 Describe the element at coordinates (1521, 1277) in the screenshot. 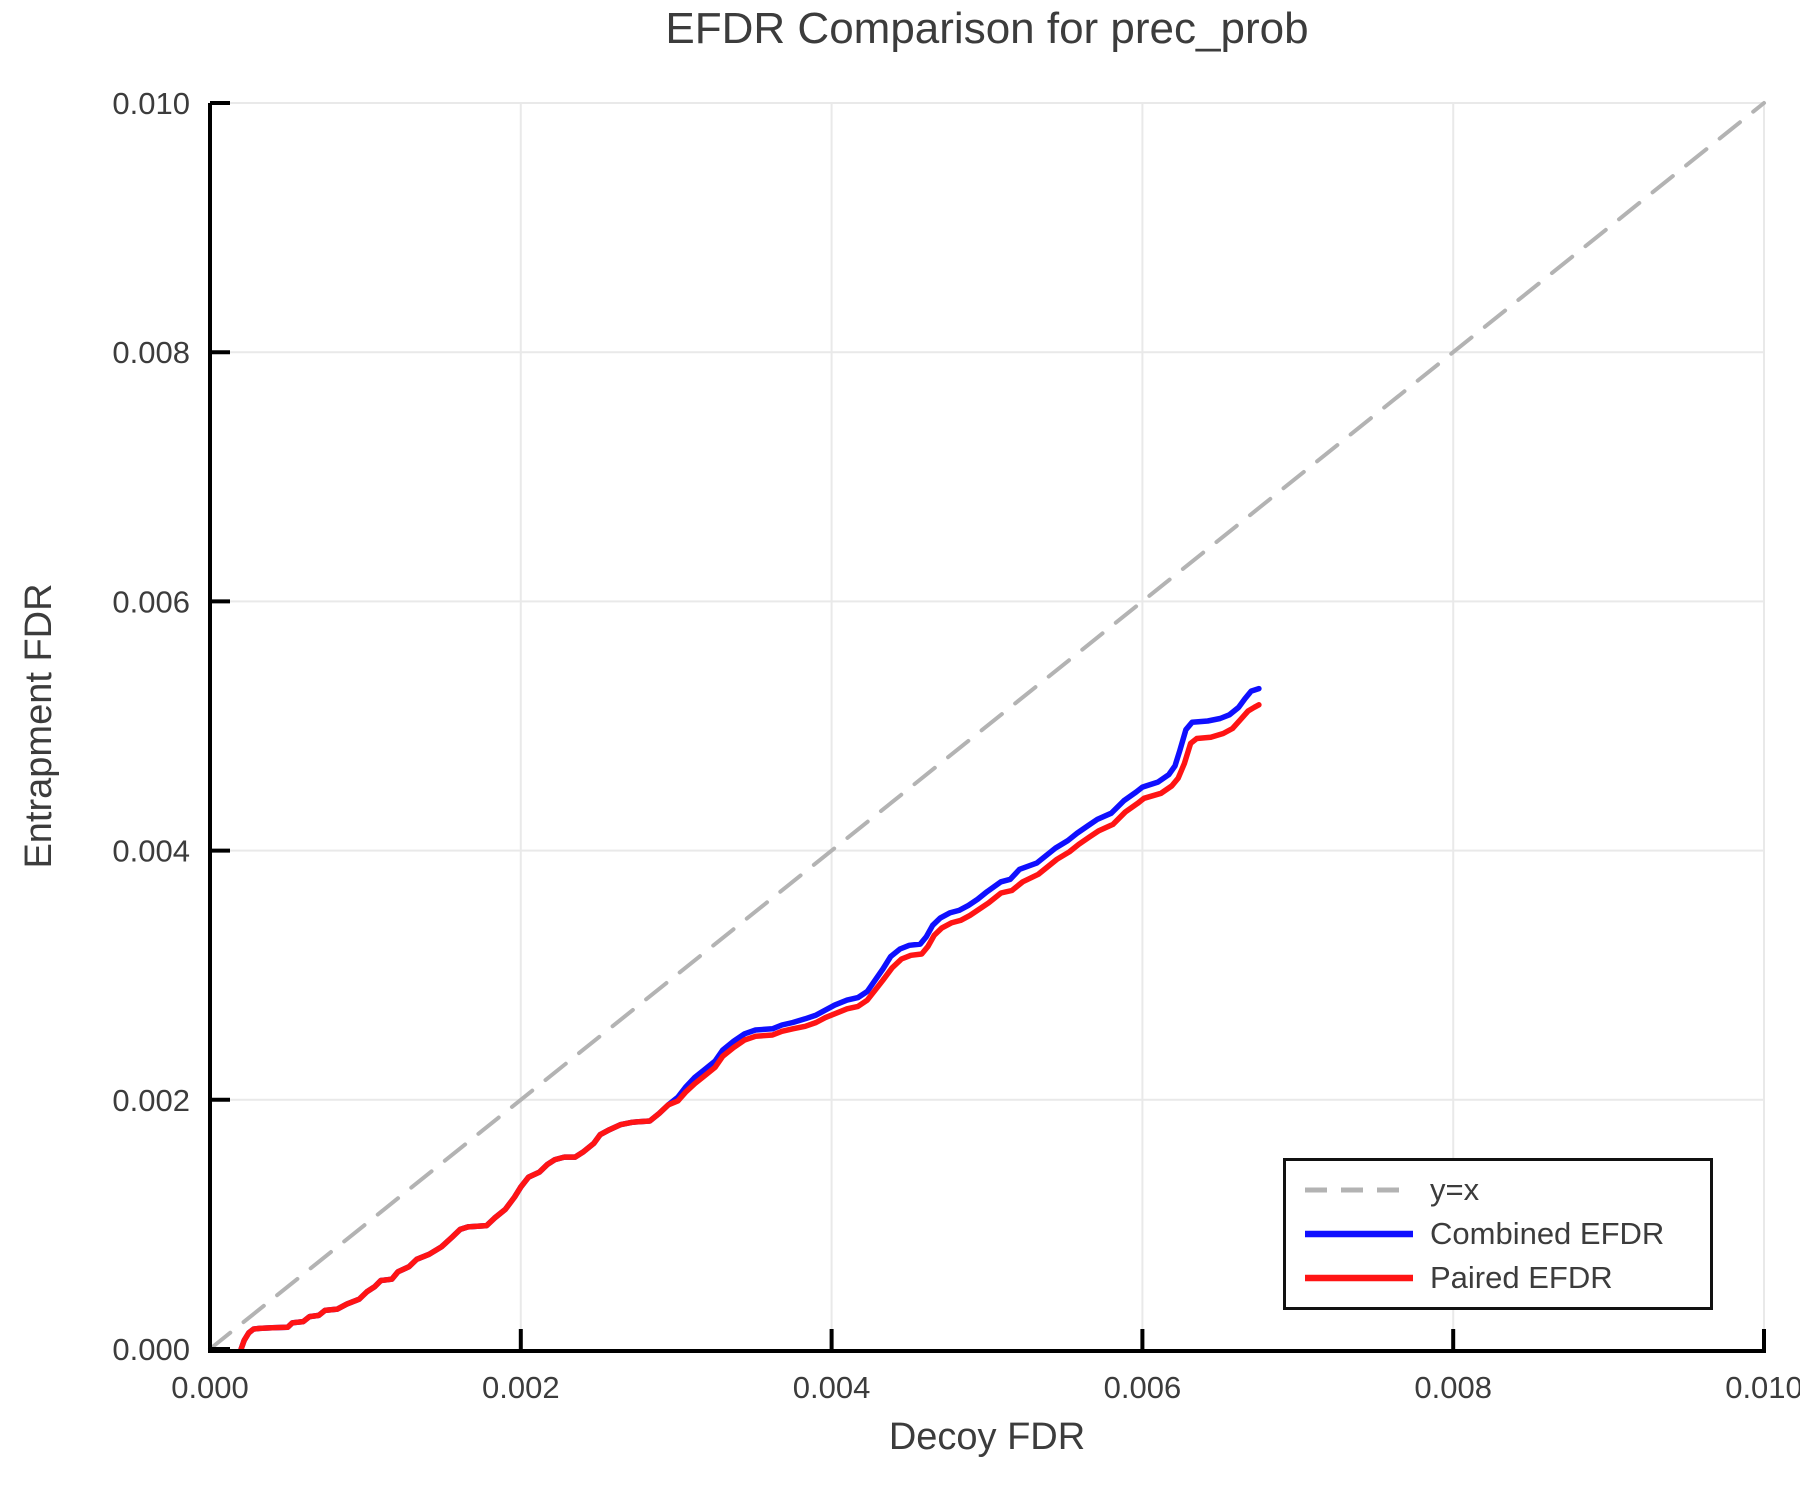

I see `legend-label: Paired EFDR` at that location.